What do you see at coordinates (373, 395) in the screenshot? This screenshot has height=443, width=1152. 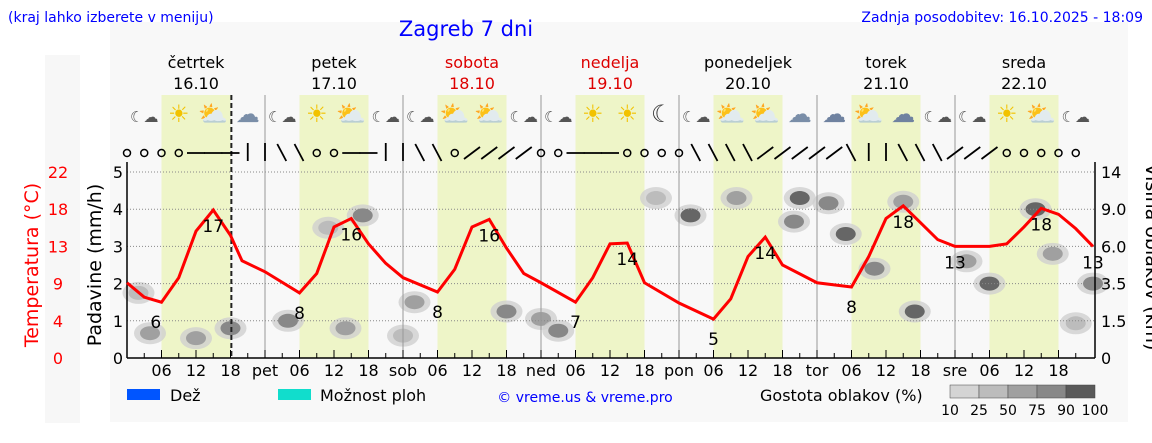 I see `showers-legend-label: Možnost ploh` at bounding box center [373, 395].